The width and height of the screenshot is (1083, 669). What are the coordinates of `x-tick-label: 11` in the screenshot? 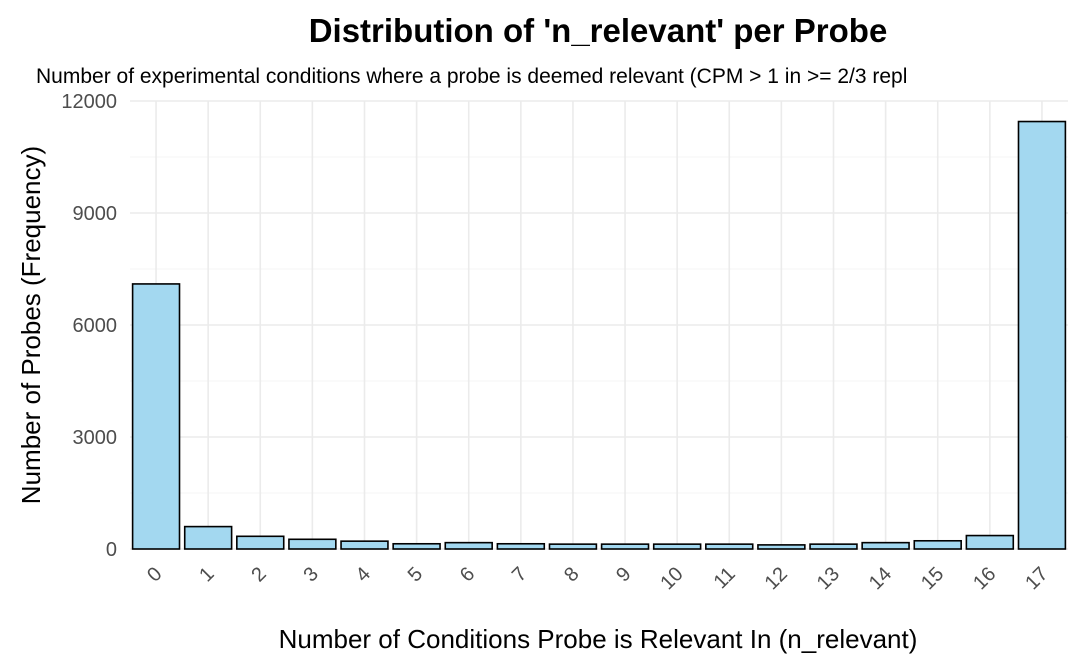 It's located at (725, 578).